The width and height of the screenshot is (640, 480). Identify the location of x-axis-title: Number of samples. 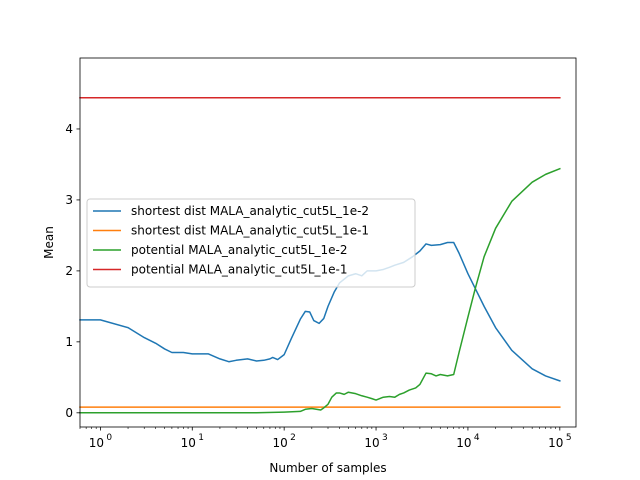
(327, 468).